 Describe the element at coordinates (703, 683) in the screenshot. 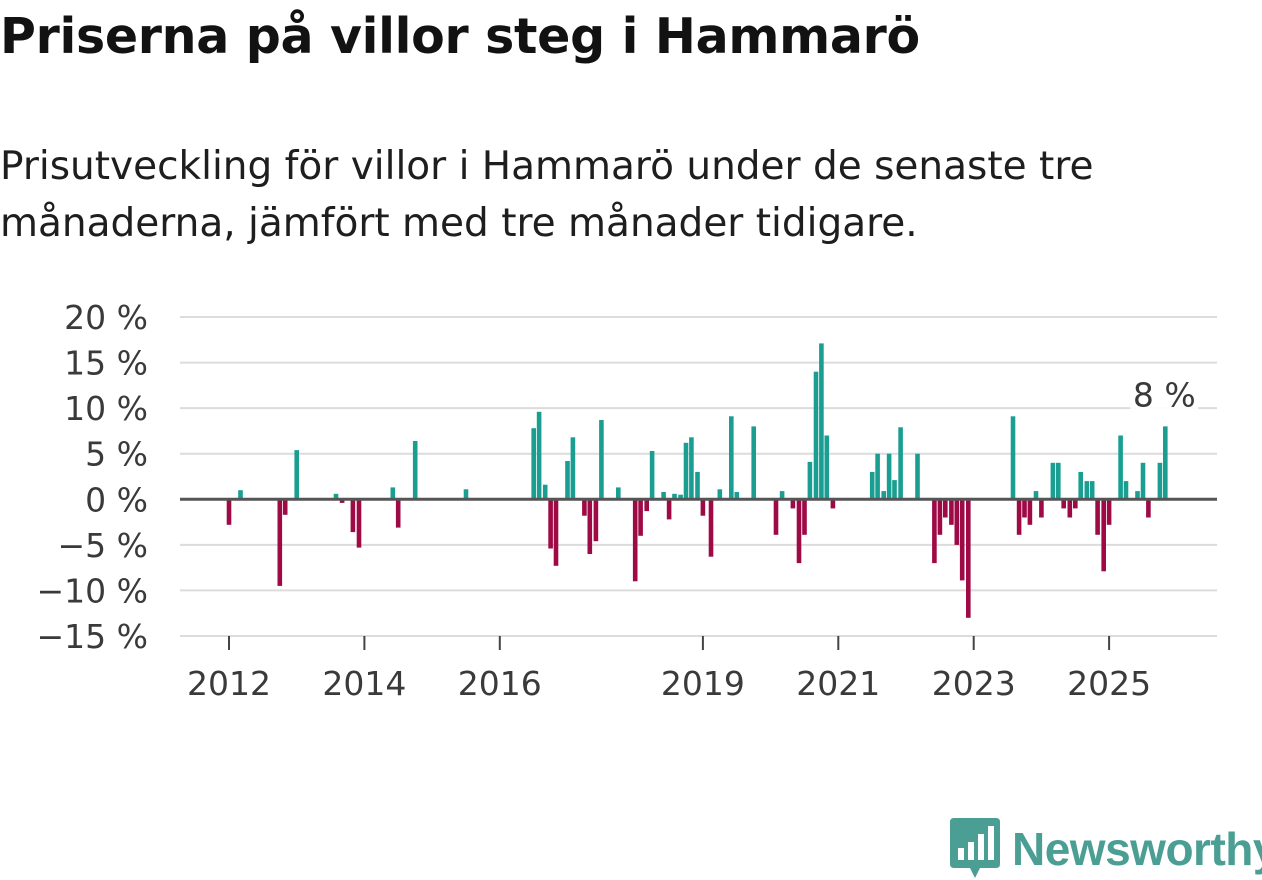

I see `x-tick-label: 2019` at that location.